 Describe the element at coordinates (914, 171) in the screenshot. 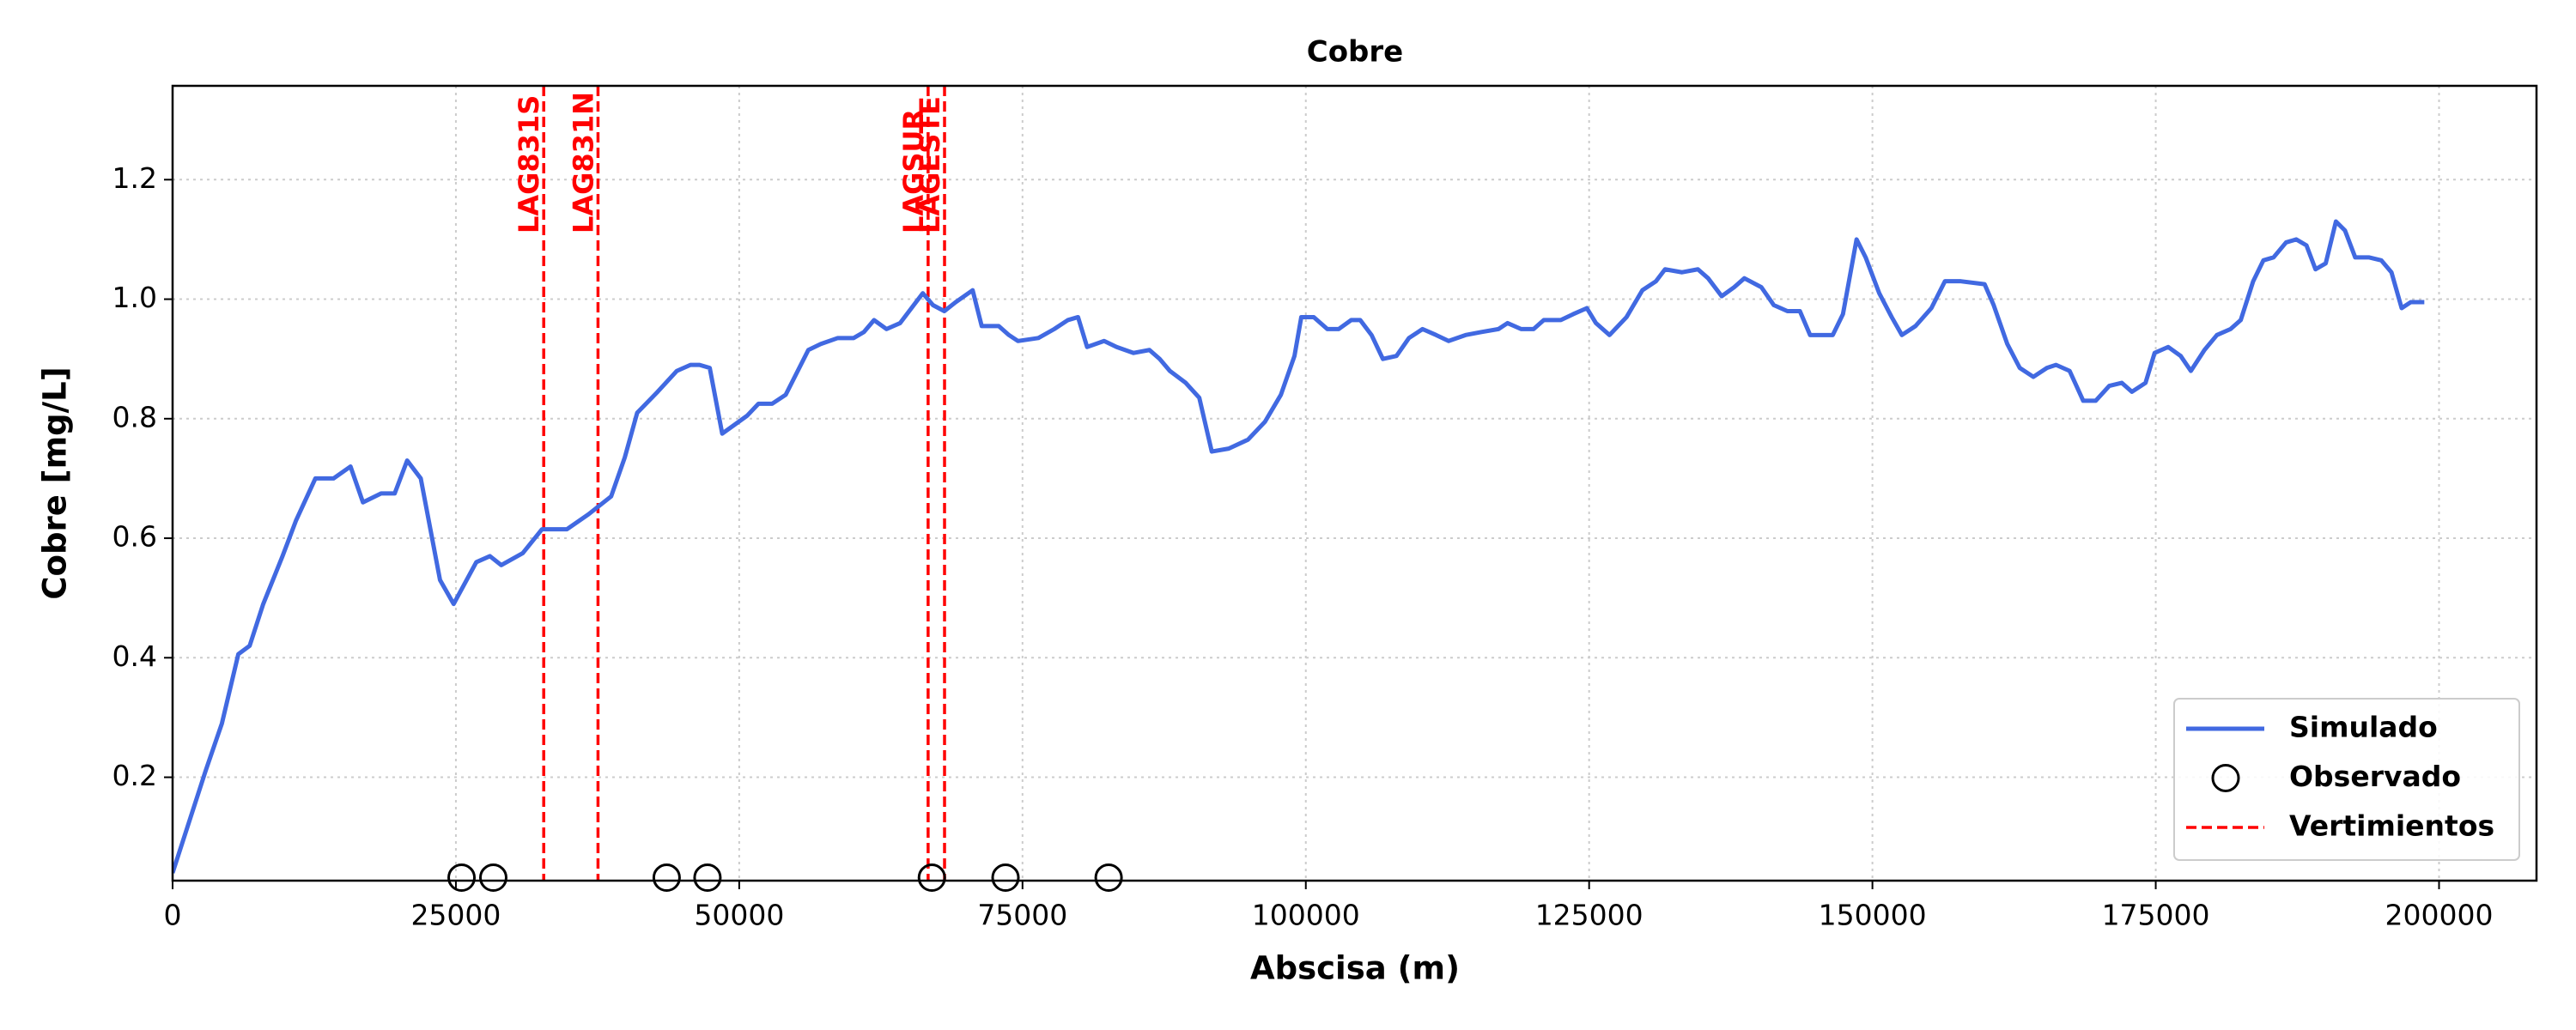

I see `vertimiento-label: LAGSUR` at that location.